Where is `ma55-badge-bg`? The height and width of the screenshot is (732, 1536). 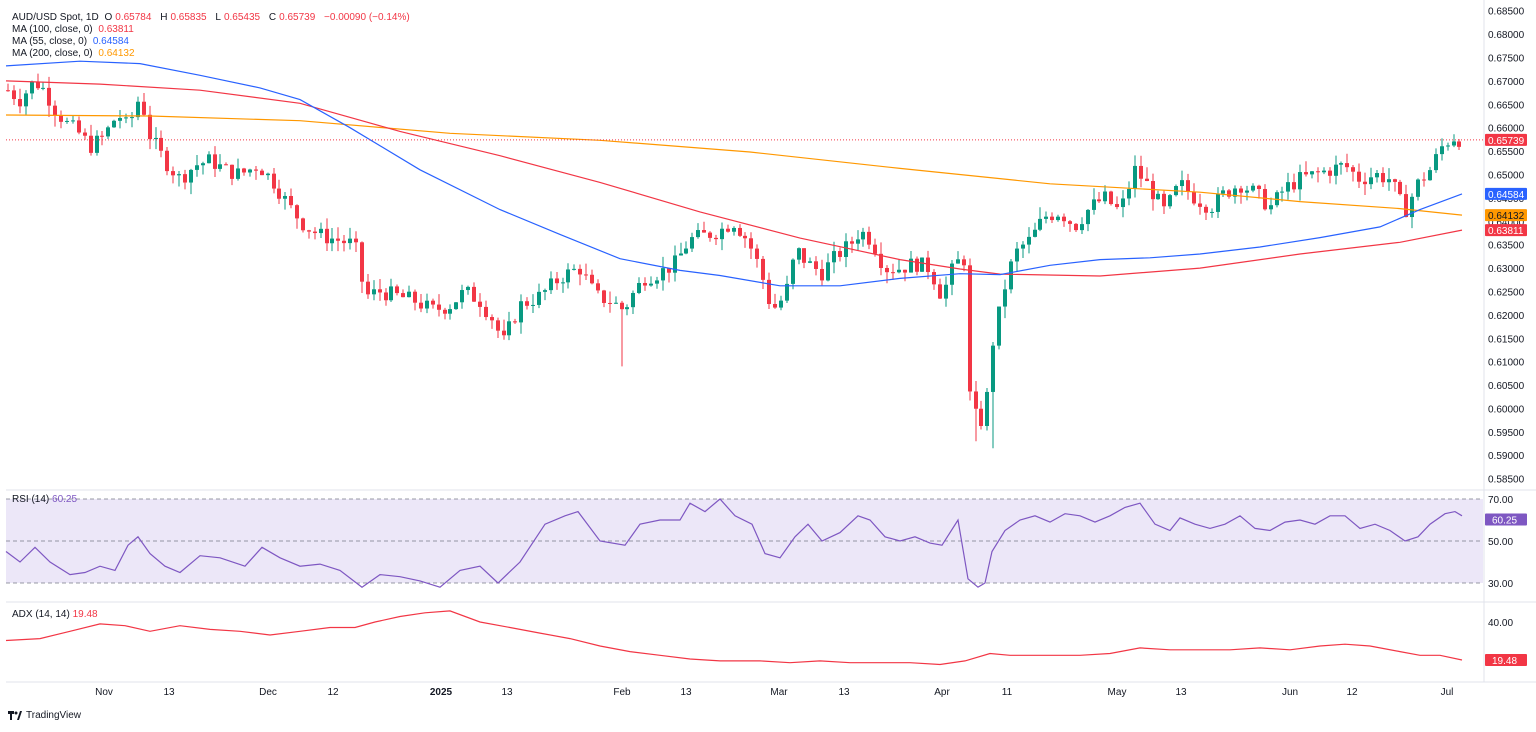 ma55-badge-bg is located at coordinates (1506, 193).